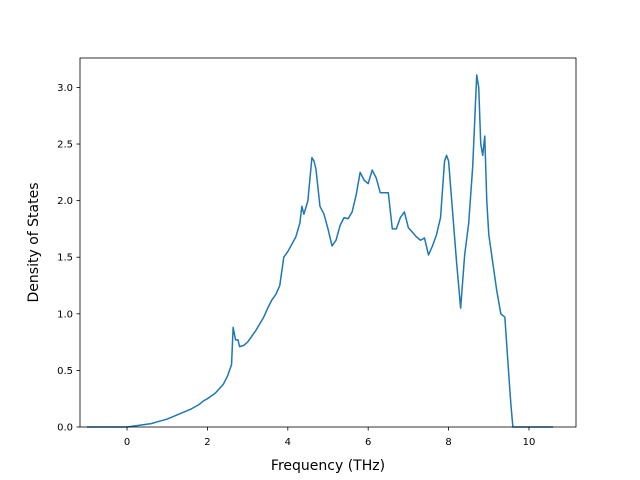 The height and width of the screenshot is (480, 640). I want to click on x-axis-ticks: 0 2 4 6 8 10, so click(329, 437).